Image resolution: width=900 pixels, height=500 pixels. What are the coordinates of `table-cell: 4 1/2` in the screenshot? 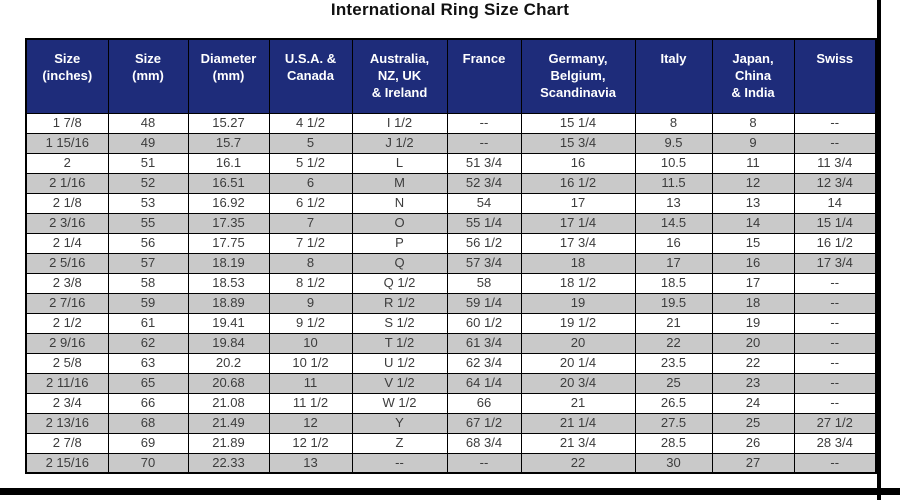 It's located at (310, 123).